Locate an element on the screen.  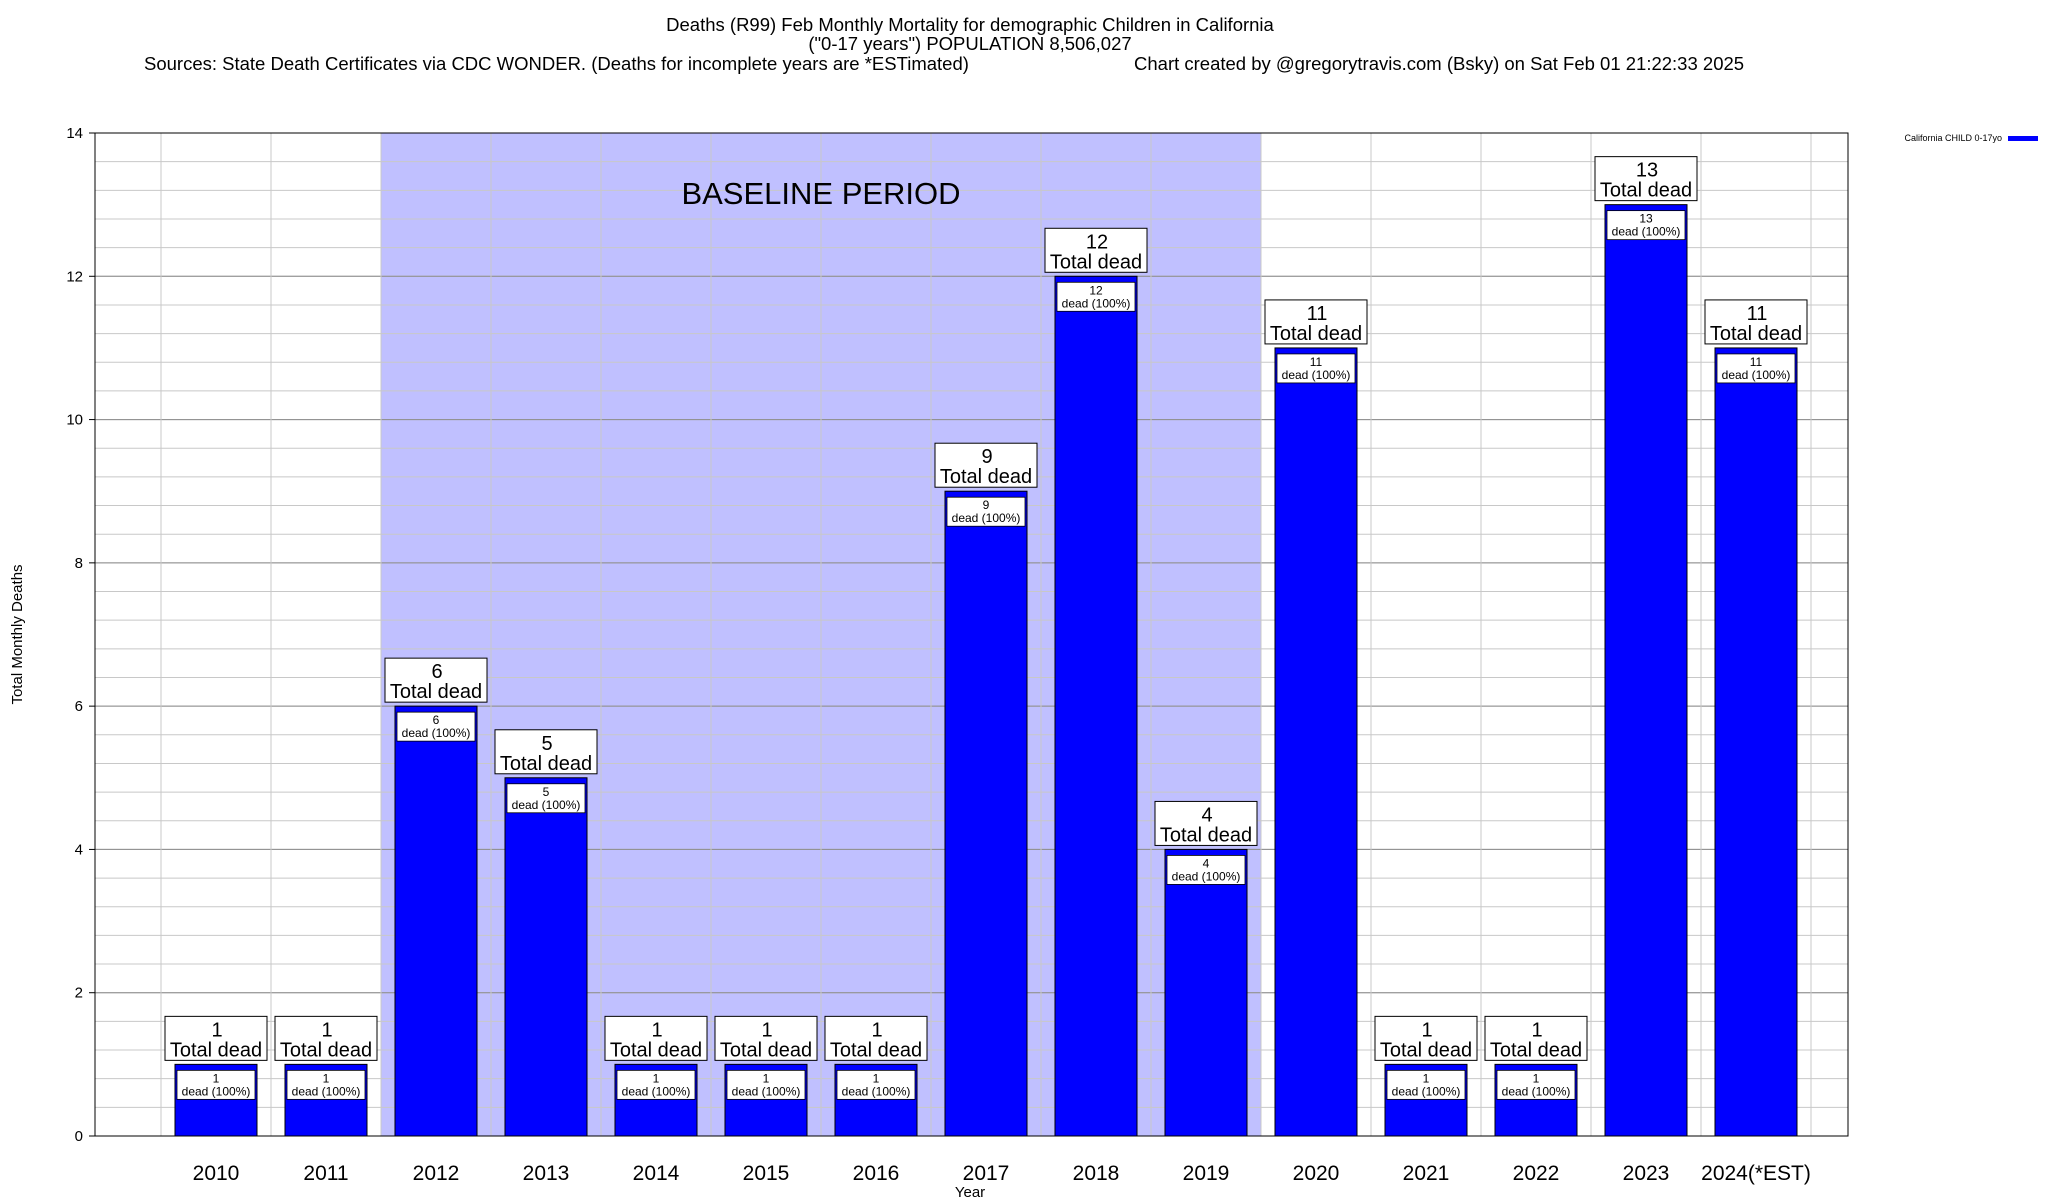
bar-total-value: 6 is located at coordinates (436, 672).